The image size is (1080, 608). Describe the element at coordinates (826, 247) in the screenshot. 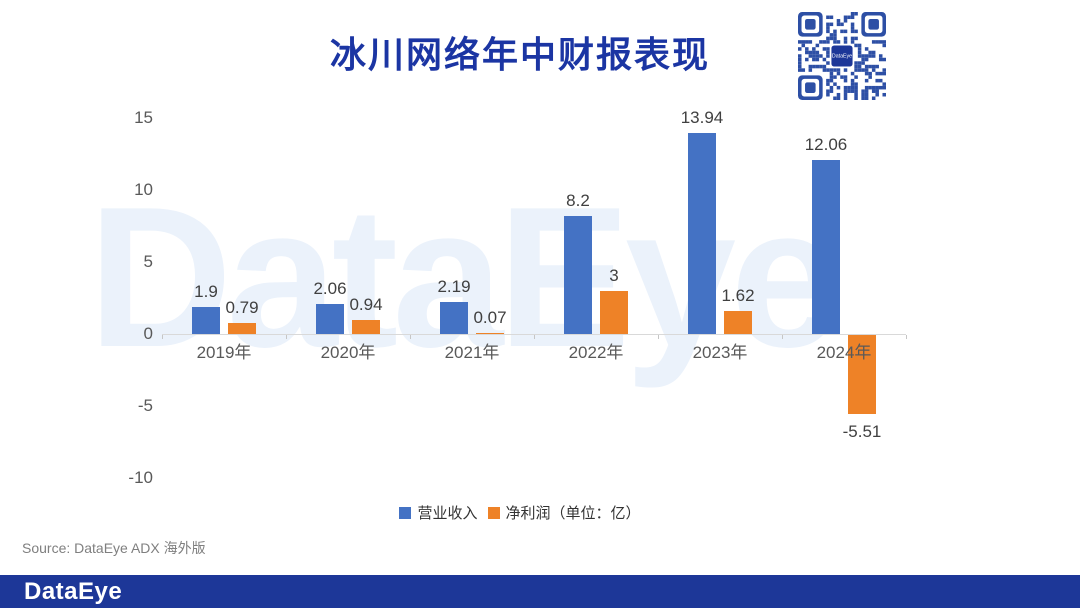

I see `bar-营业收入-2024年` at that location.